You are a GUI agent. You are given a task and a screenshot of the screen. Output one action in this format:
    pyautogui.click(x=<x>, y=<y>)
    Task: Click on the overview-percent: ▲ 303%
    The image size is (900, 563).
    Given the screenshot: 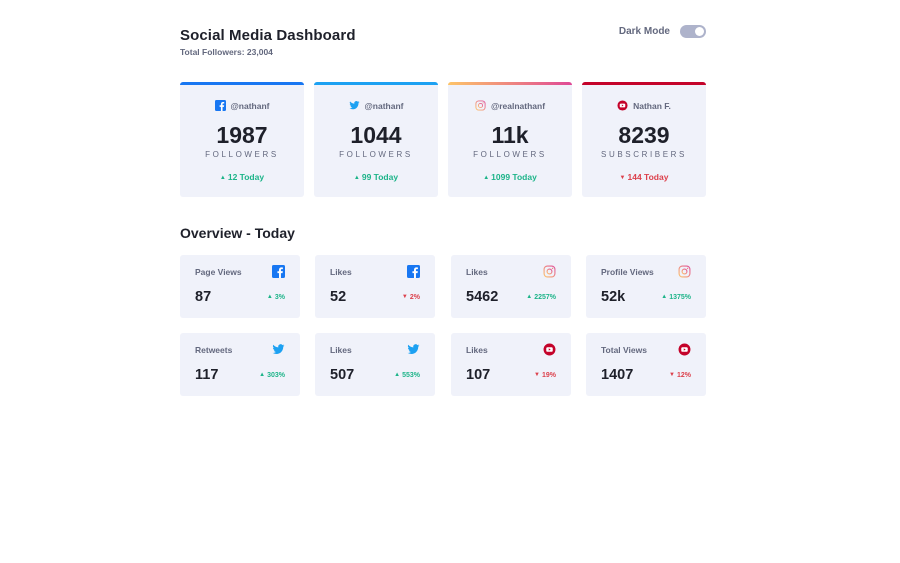 What is the action you would take?
    pyautogui.click(x=272, y=375)
    